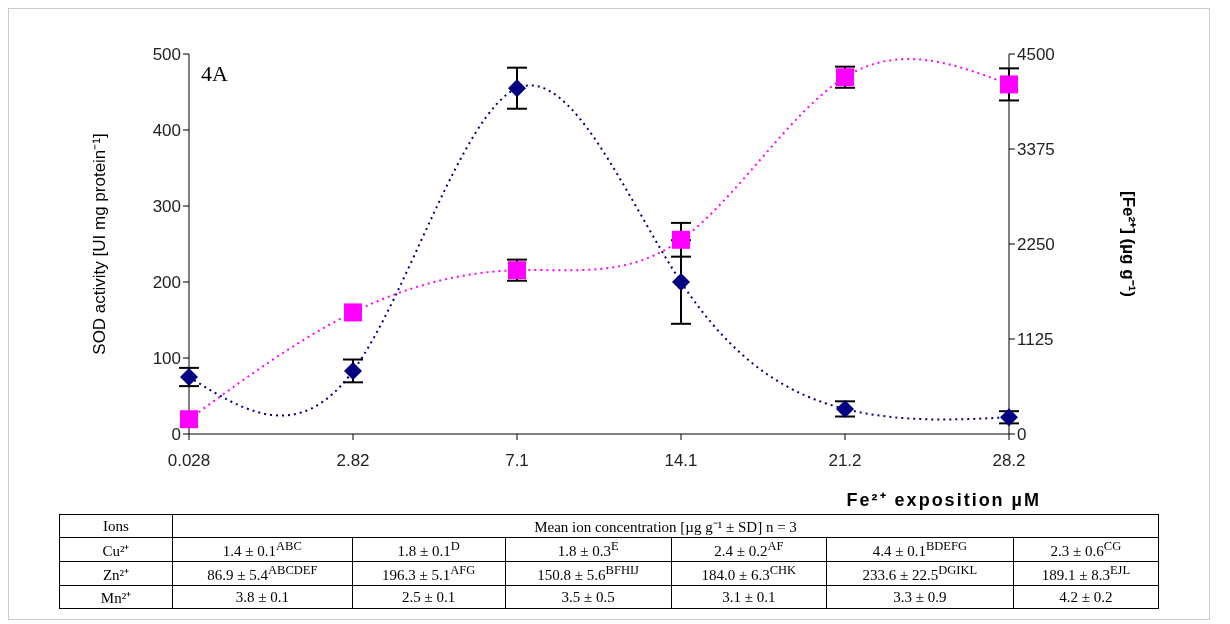  Describe the element at coordinates (749, 573) in the screenshot. I see `text: 184.0 ± 6.3$^{CHK}$` at that location.